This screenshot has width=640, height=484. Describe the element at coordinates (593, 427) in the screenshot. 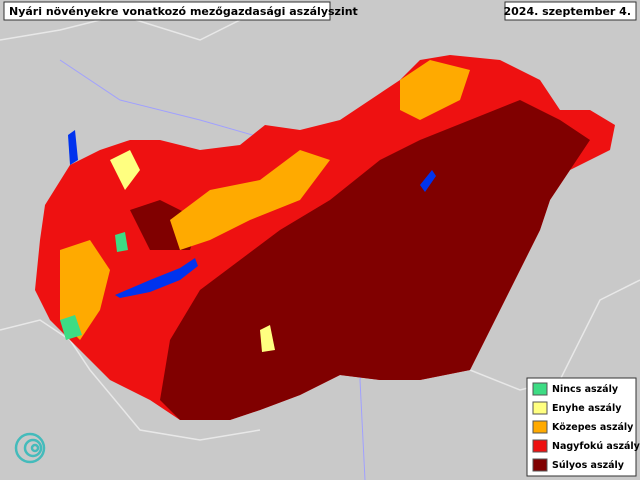

I see `legend-label: Közepes aszály` at that location.